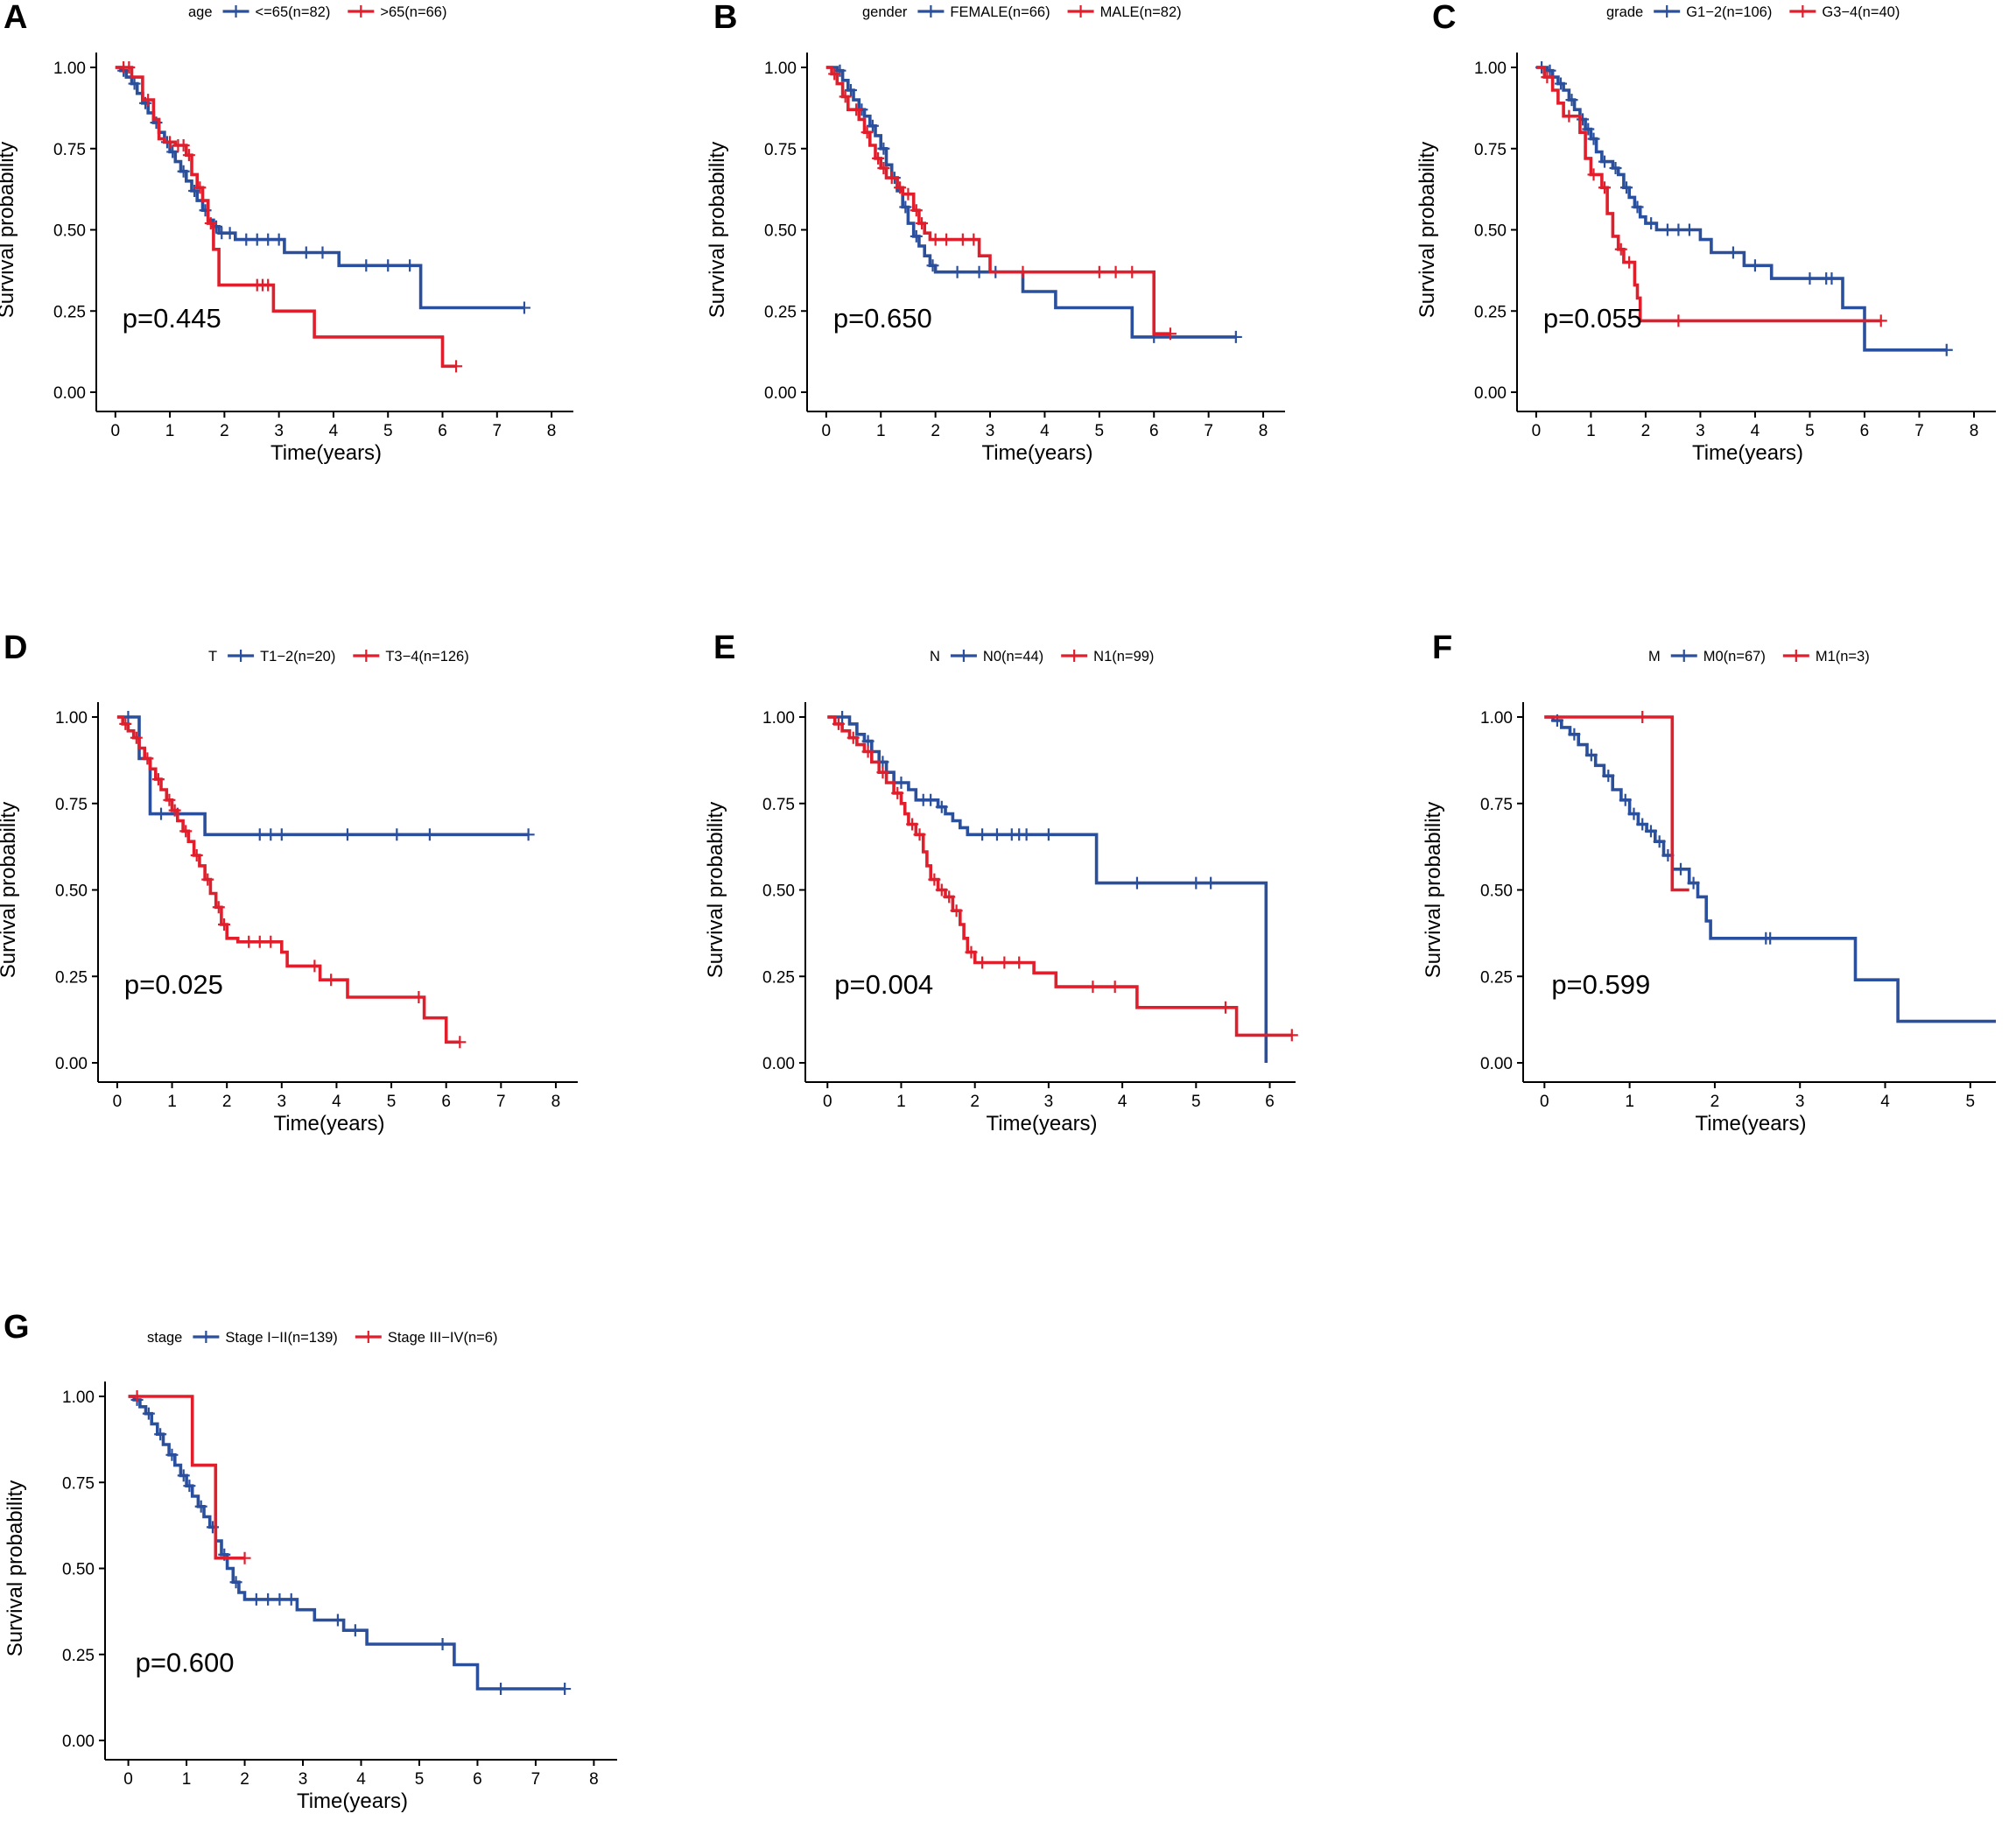  What do you see at coordinates (1735, 656) in the screenshot?
I see `legend-label-1: M0(n=67)` at bounding box center [1735, 656].